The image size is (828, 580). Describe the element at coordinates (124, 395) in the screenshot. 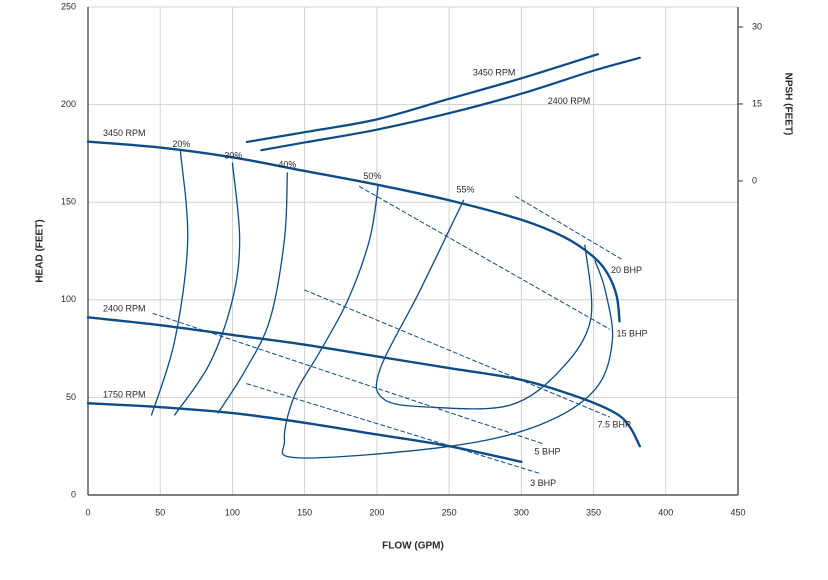

I see `series-label: 1750 RPM` at that location.